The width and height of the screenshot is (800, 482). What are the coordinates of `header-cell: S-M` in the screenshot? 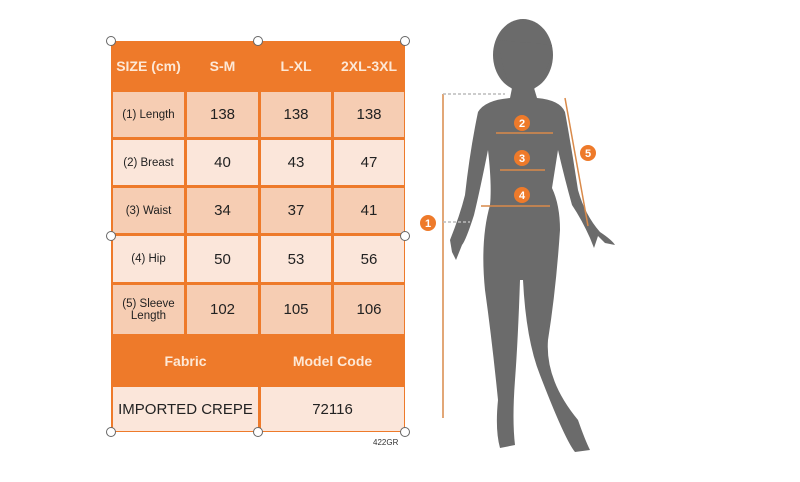 It's located at (222, 66).